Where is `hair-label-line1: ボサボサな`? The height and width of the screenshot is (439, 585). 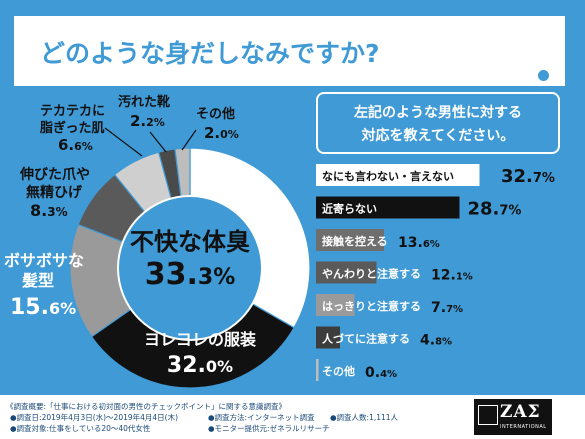
hair-label-line1: ボサボサな is located at coordinates (44, 260).